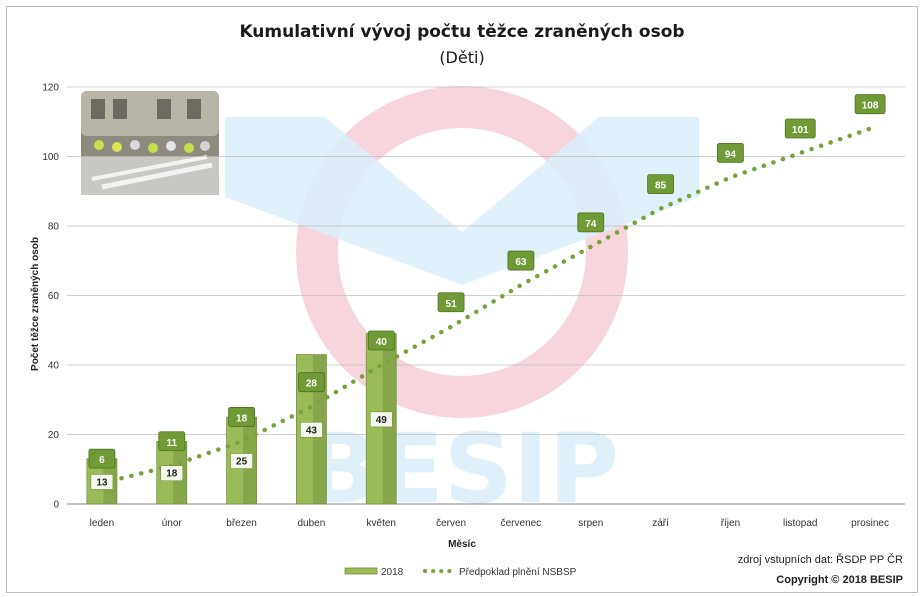 Image resolution: width=924 pixels, height=597 pixels. What do you see at coordinates (462, 469) in the screenshot?
I see `watermark-text: BESIP` at bounding box center [462, 469].